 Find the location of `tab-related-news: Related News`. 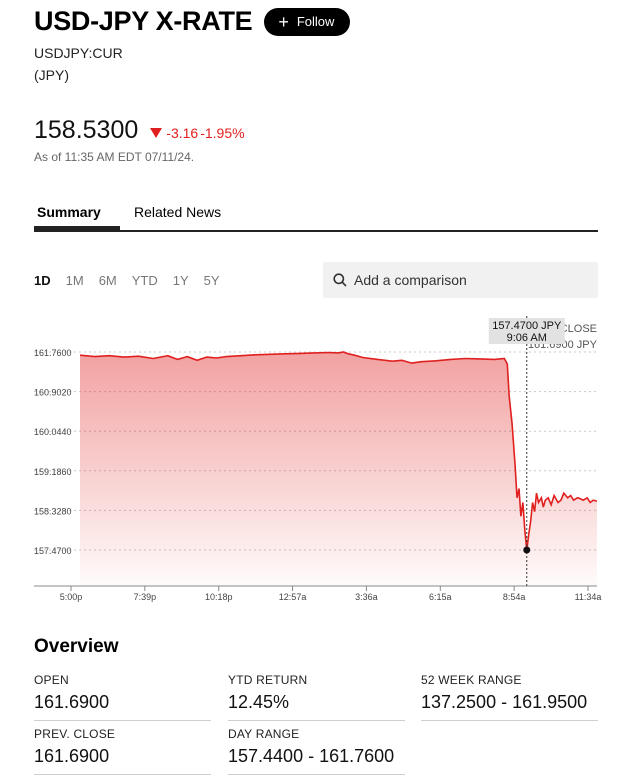

tab-related-news: Related News is located at coordinates (178, 212).